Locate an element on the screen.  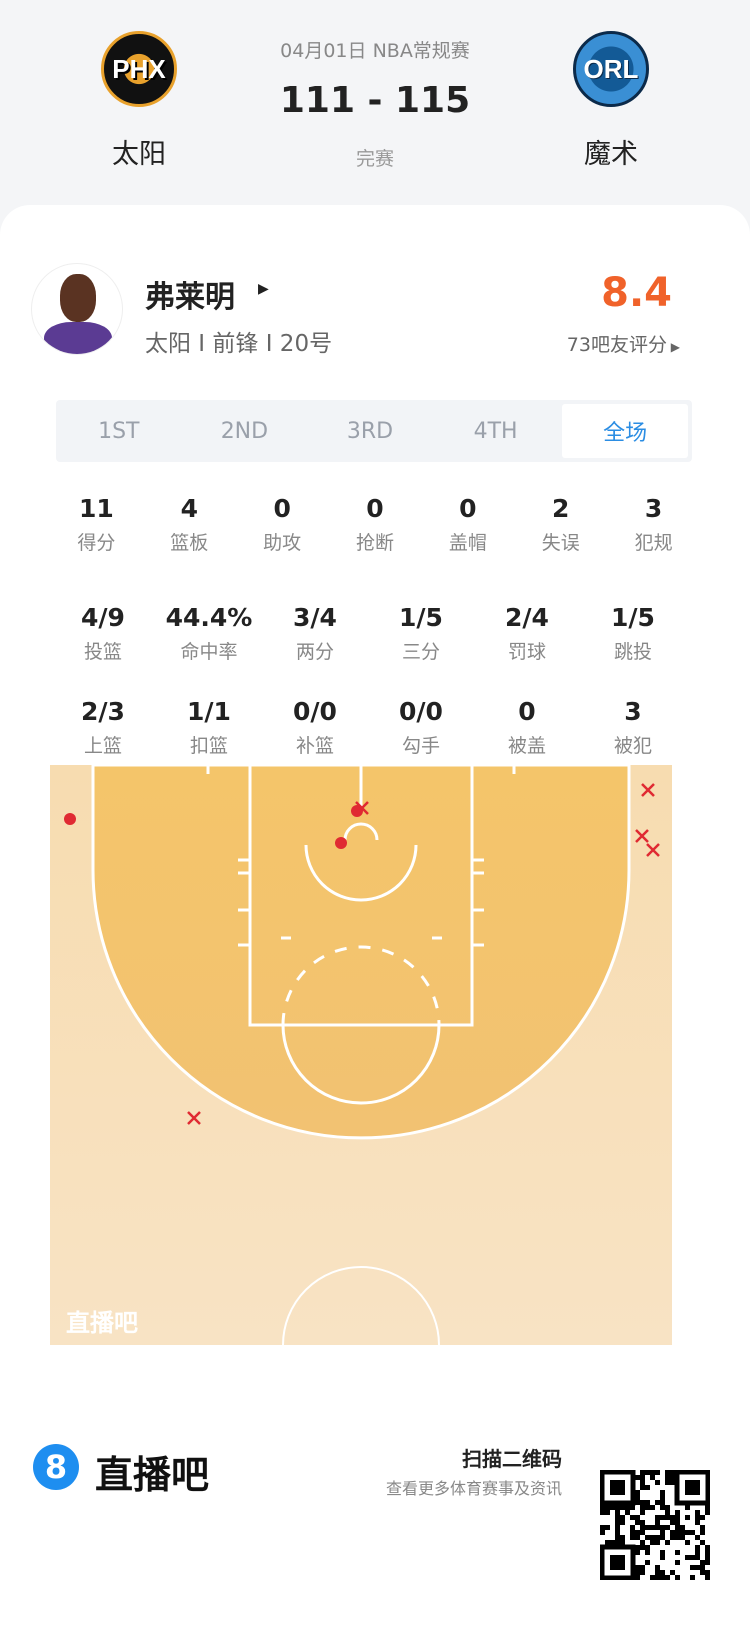
stat-value: 1/1 is located at coordinates (209, 711).